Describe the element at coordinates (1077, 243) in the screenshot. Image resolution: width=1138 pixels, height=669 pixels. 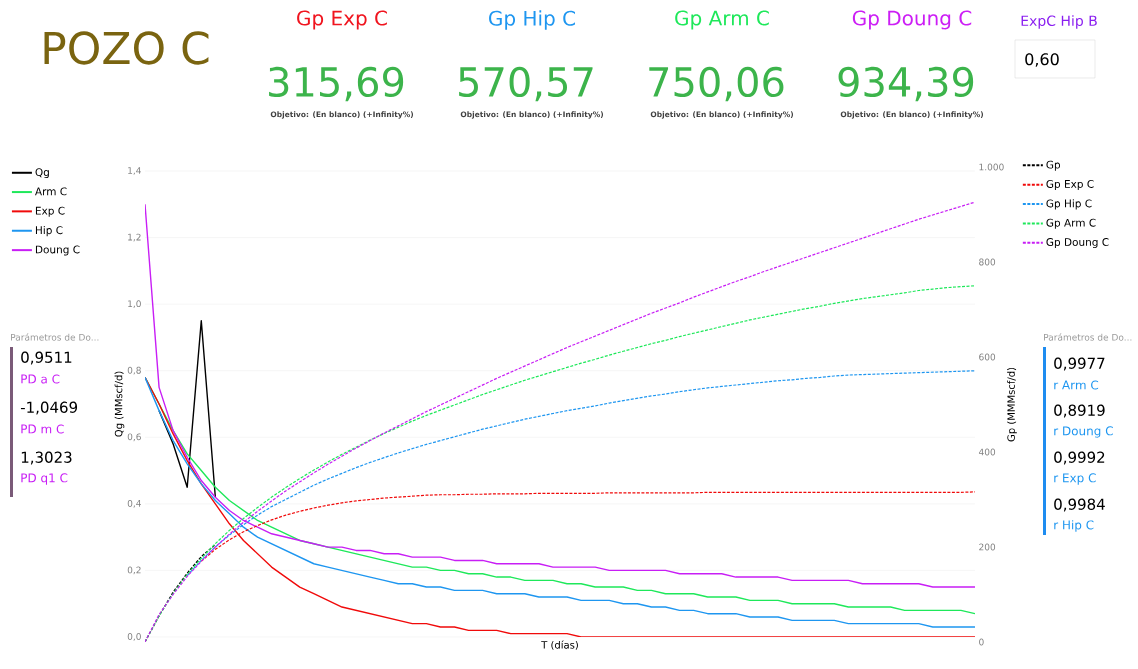
I see `legend-label: Gp Doung C` at that location.